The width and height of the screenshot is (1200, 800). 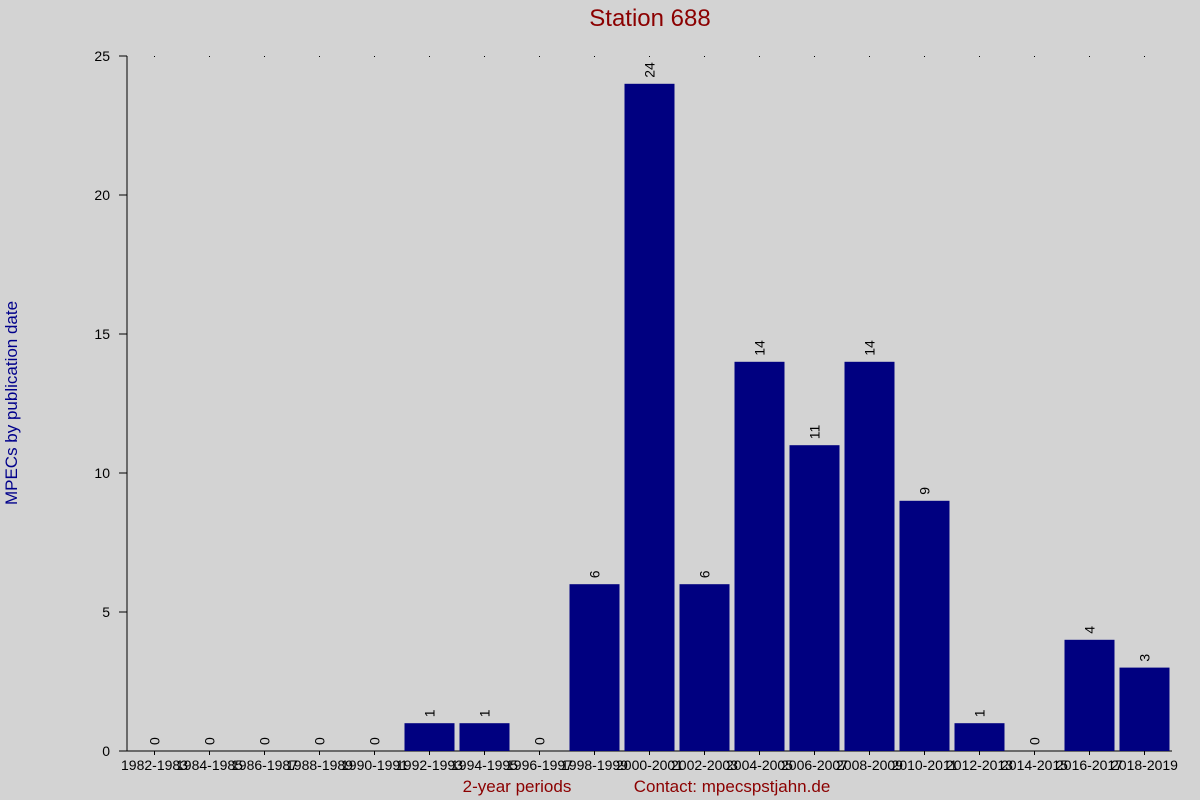 I want to click on y-tick-label: 10, so click(x=102, y=473).